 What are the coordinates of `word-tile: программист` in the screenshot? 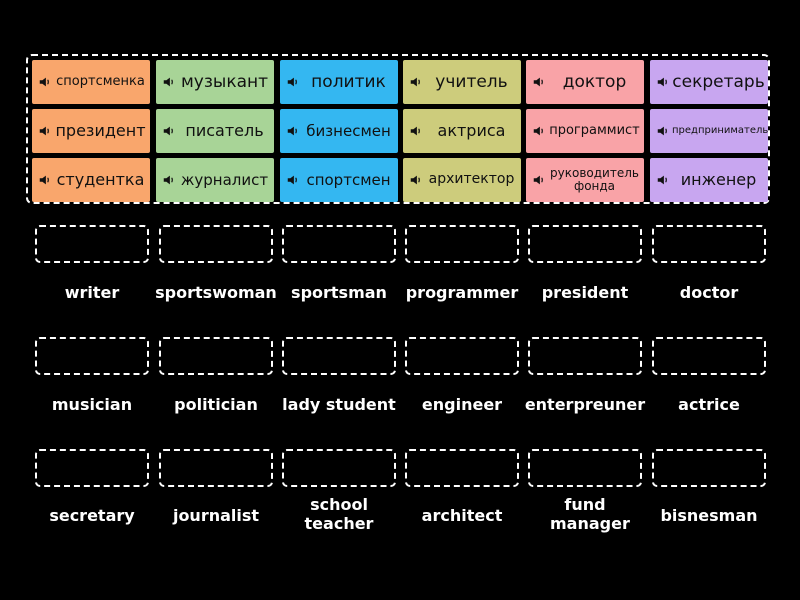 It's located at (585, 131).